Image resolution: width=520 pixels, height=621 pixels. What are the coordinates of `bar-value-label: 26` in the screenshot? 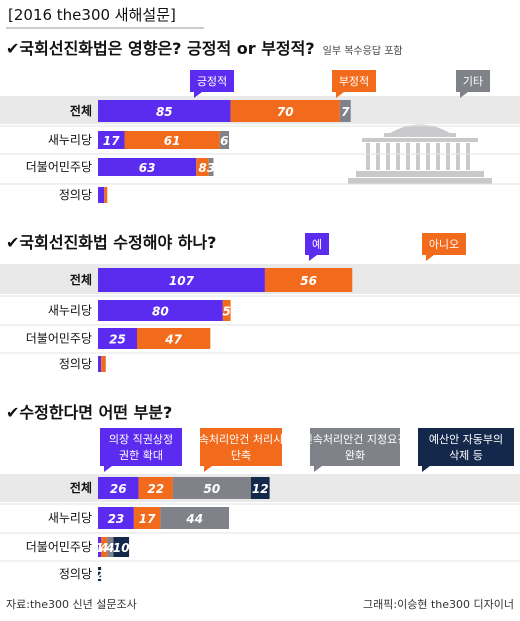 It's located at (118, 489).